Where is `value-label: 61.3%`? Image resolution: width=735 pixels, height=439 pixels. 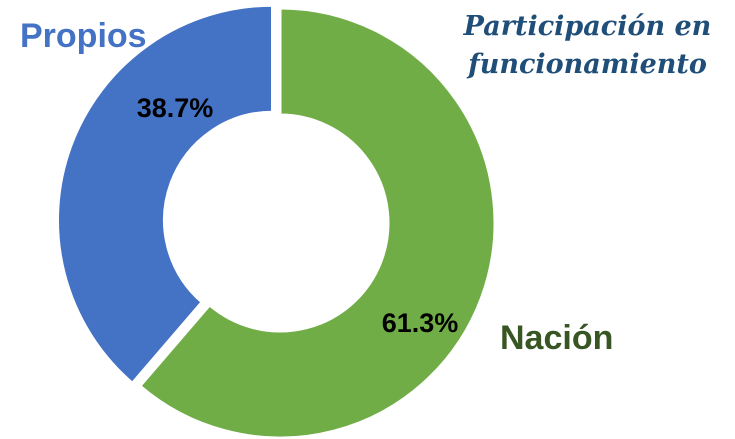
value-label: 61.3% is located at coordinates (420, 323).